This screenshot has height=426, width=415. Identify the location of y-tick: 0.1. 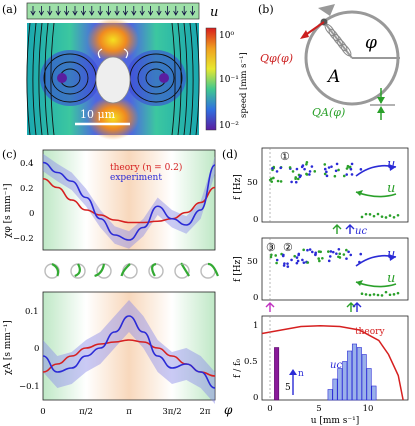
(32, 312).